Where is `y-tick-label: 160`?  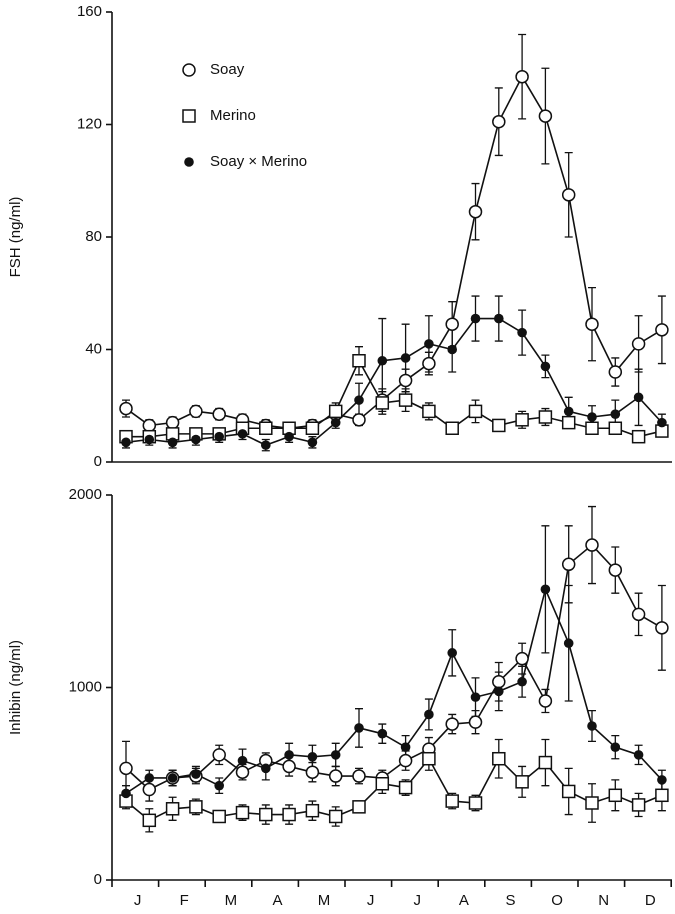 y-tick-label: 160 is located at coordinates (89, 11).